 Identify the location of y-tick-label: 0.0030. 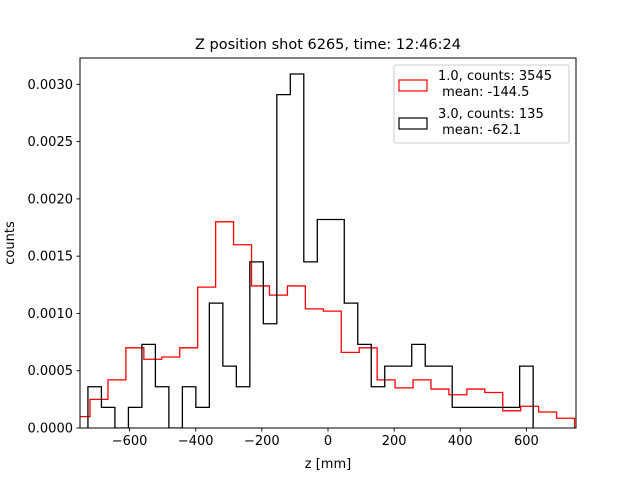
(51, 85).